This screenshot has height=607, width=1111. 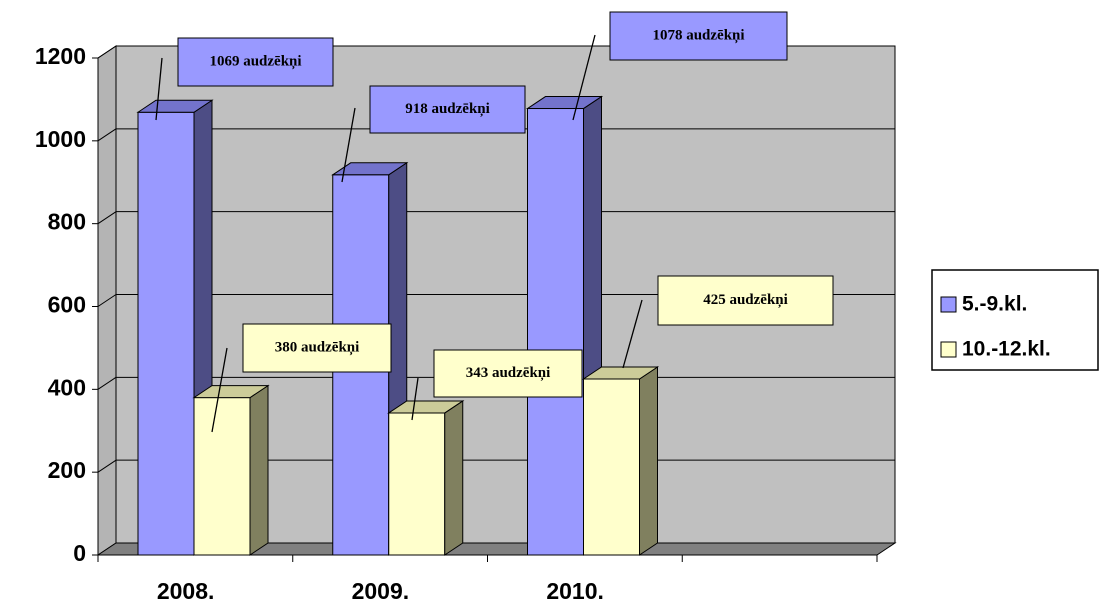 I want to click on y-tick-label: 400, so click(x=67, y=387).